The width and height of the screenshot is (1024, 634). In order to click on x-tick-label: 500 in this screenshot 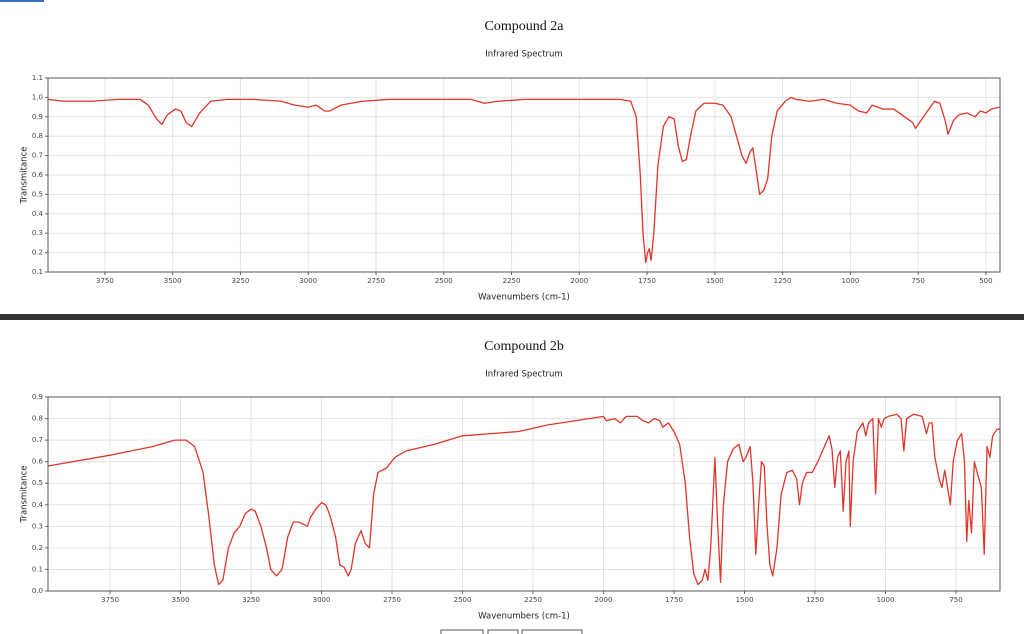, I will do `click(985, 281)`.